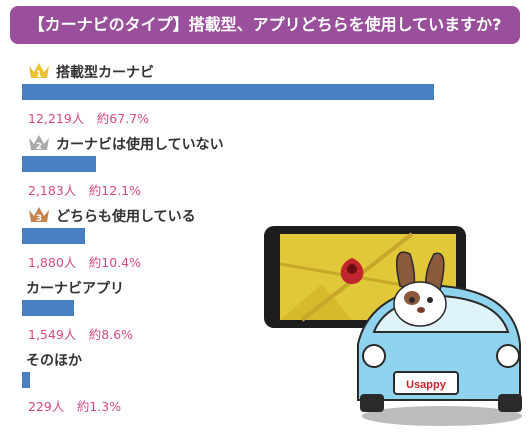 Image resolution: width=531 pixels, height=434 pixels. I want to click on crown-icon: 1, so click(39, 71).